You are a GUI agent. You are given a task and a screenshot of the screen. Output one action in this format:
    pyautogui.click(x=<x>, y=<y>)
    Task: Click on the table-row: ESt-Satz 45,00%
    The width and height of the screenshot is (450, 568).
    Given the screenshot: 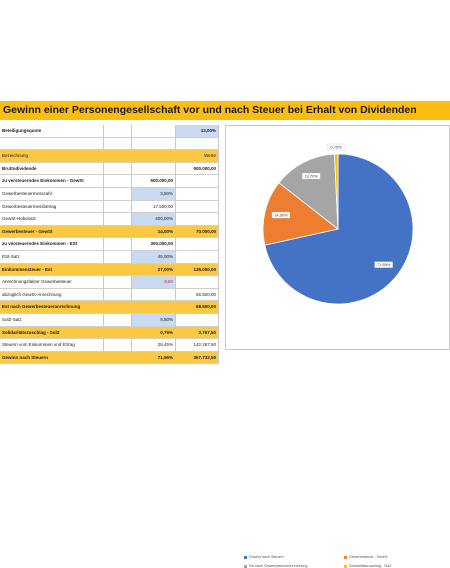 What is the action you would take?
    pyautogui.click(x=109, y=257)
    